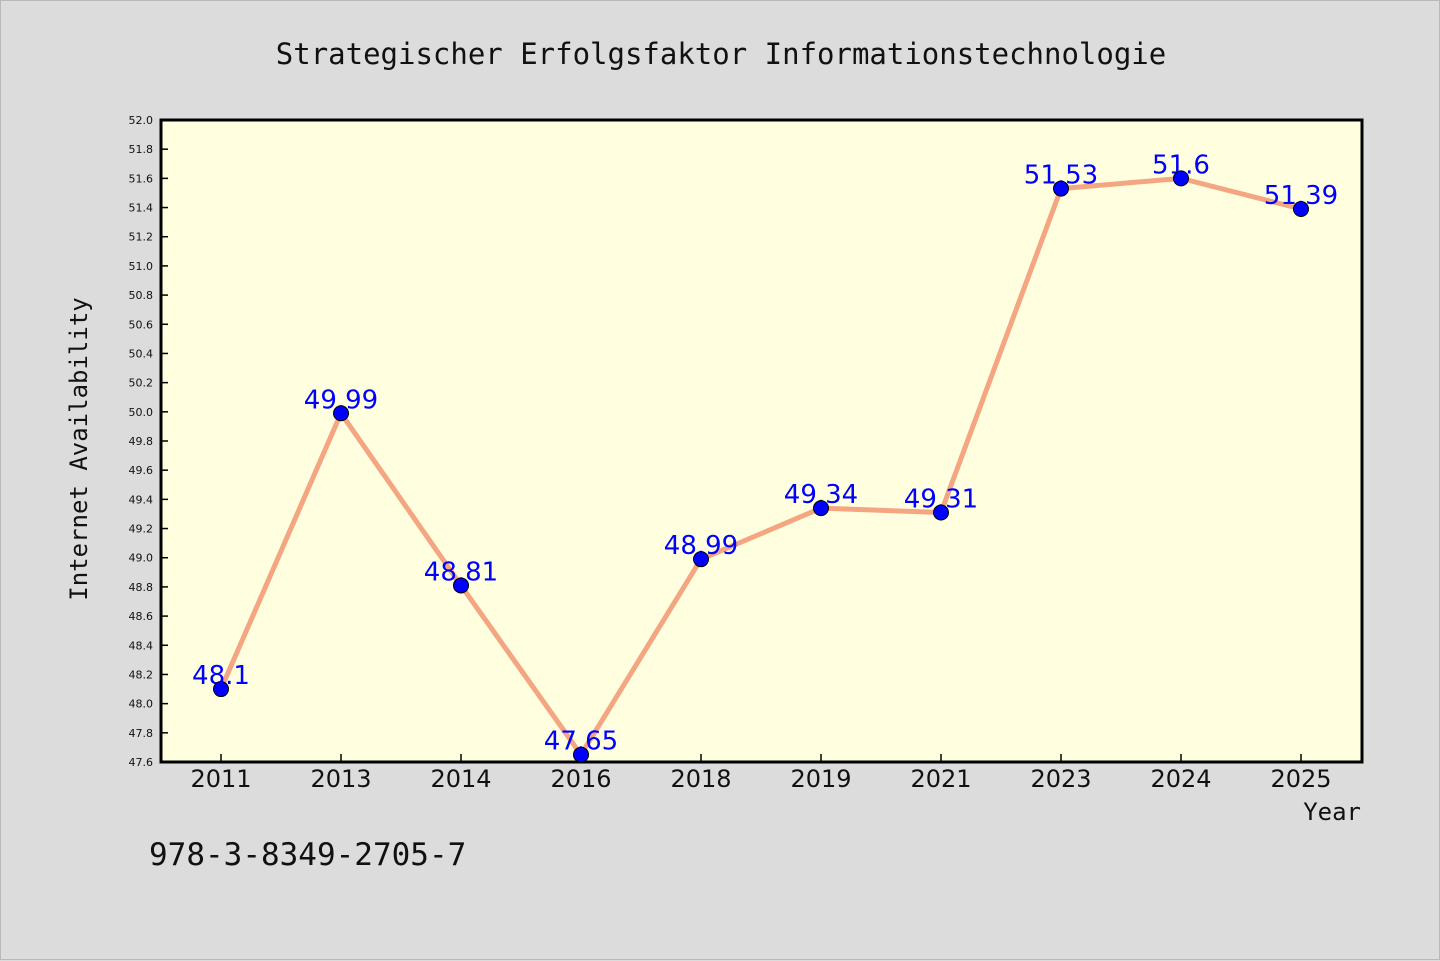  I want to click on x-tick-label: 2016, so click(580, 779).